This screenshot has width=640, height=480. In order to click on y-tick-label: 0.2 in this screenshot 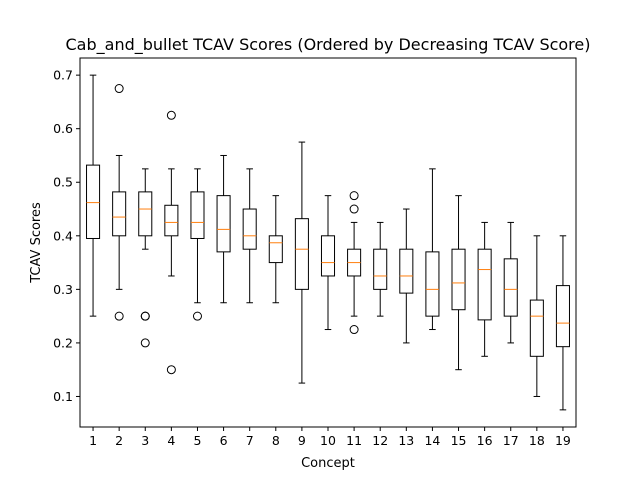, I will do `click(63, 342)`.